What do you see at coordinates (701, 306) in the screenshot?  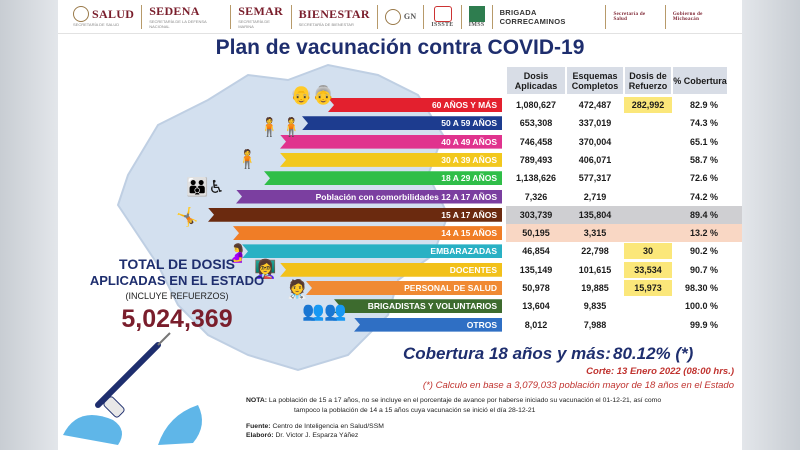 I see `cobertura-cell: 100.0 %` at bounding box center [701, 306].